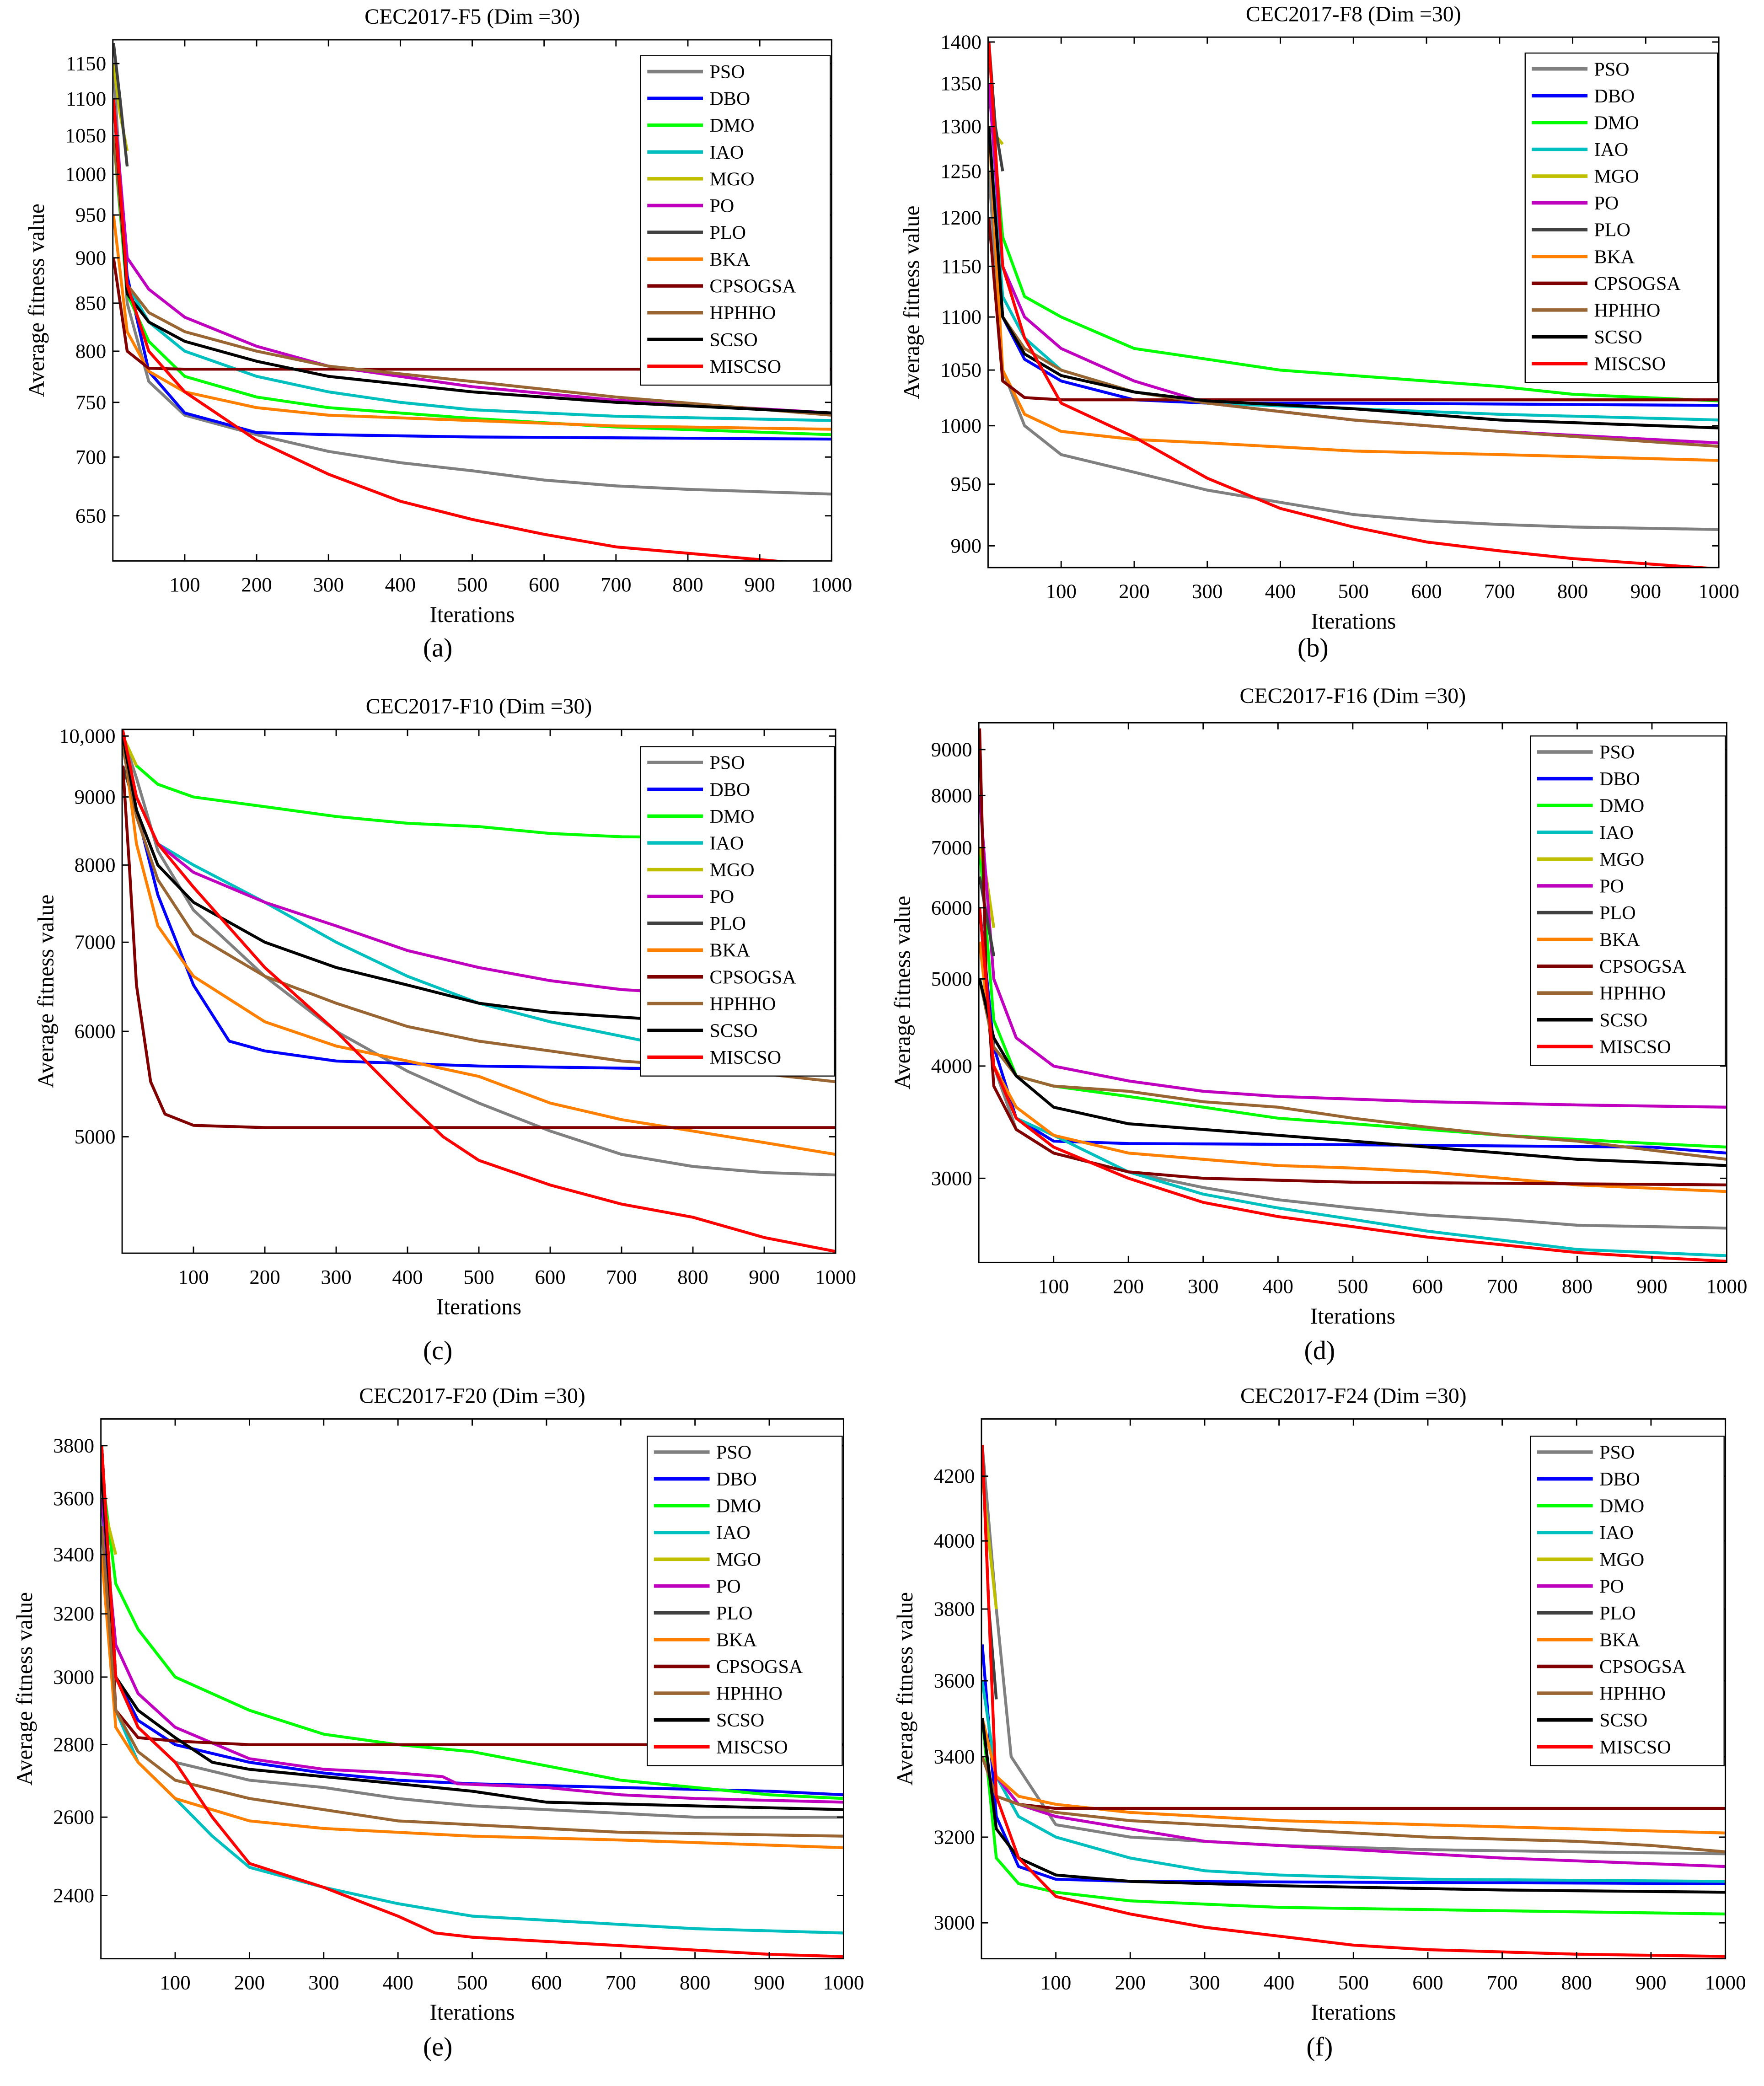 Image resolution: width=1764 pixels, height=2086 pixels. I want to click on panel-label: (b), so click(1313, 647).